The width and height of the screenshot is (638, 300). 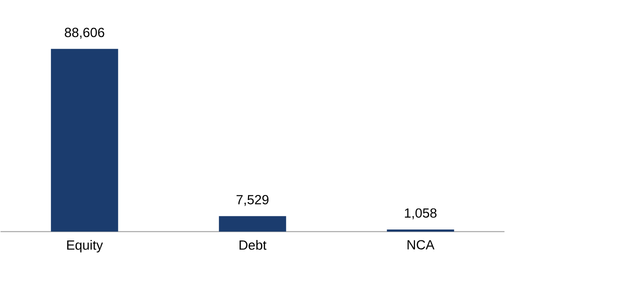 What do you see at coordinates (252, 200) in the screenshot?
I see `data-label: 7,529` at bounding box center [252, 200].